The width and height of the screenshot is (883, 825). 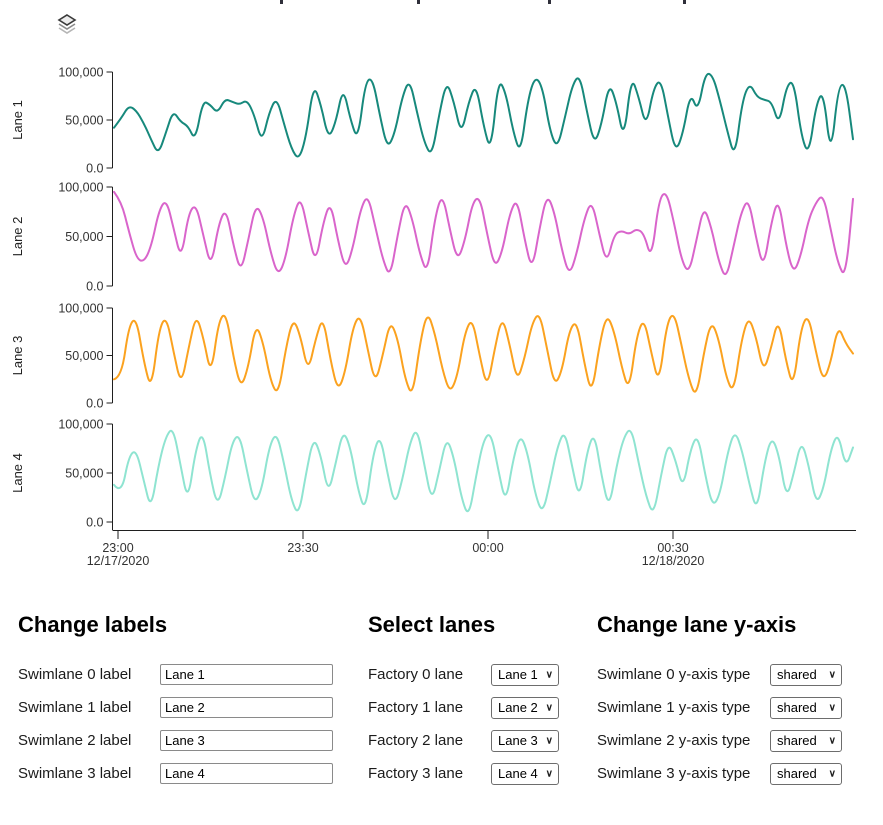 I want to click on factory-3-lane-select: Lane 4, so click(x=525, y=773).